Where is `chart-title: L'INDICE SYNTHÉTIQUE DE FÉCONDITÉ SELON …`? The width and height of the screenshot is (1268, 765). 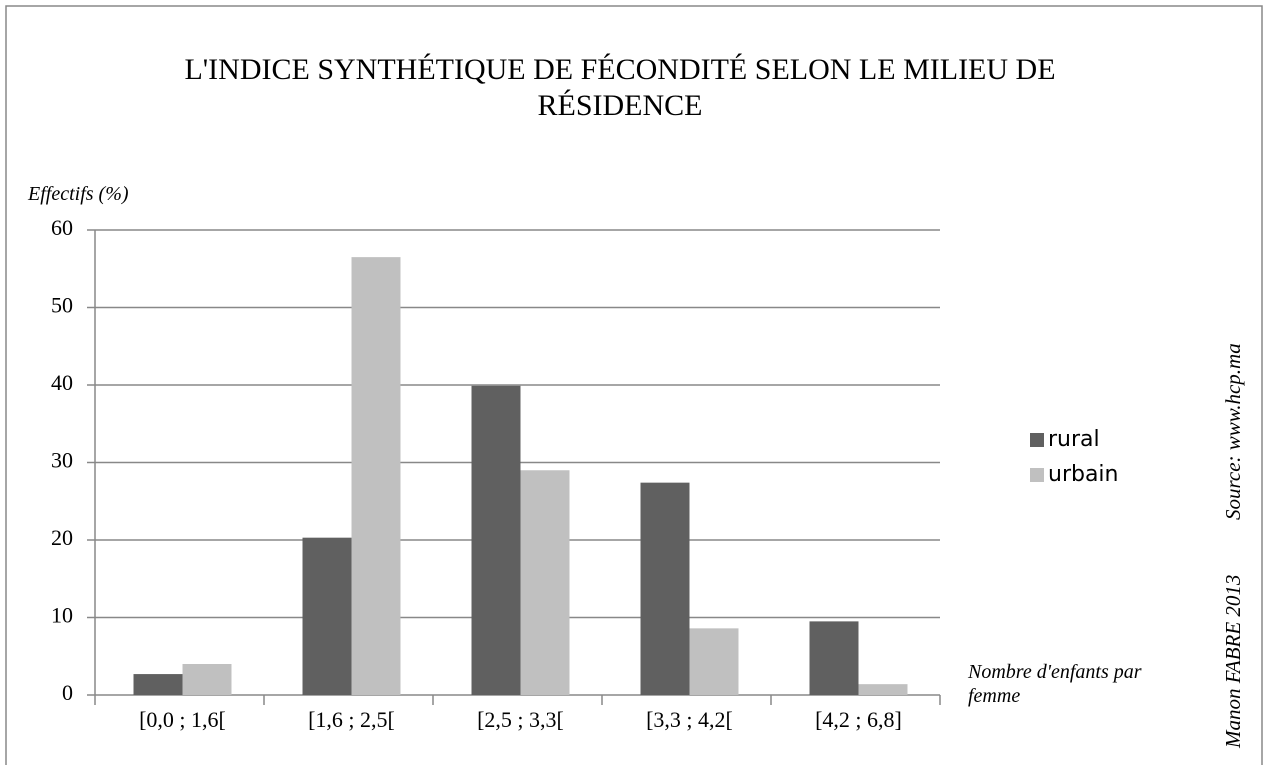 chart-title: L'INDICE SYNTHÉTIQUE DE FÉCONDITÉ SELON … is located at coordinates (620, 87).